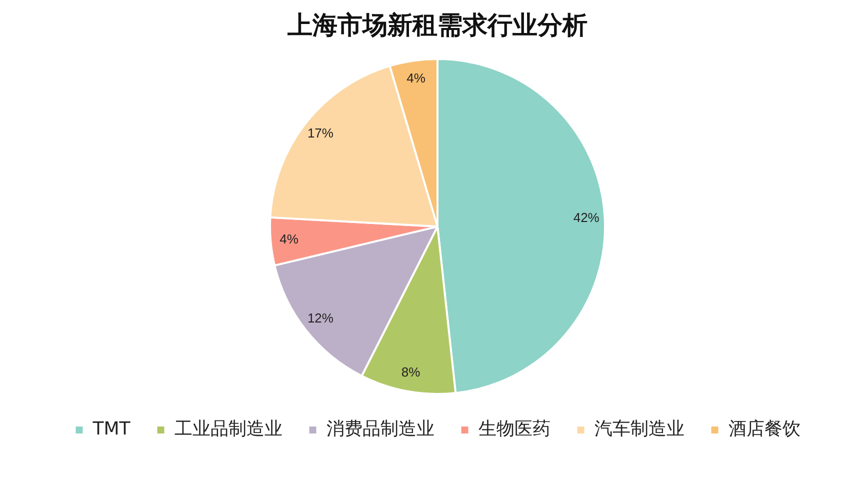  What do you see at coordinates (228, 429) in the screenshot?
I see `legend-label: 工业品制造业` at bounding box center [228, 429].